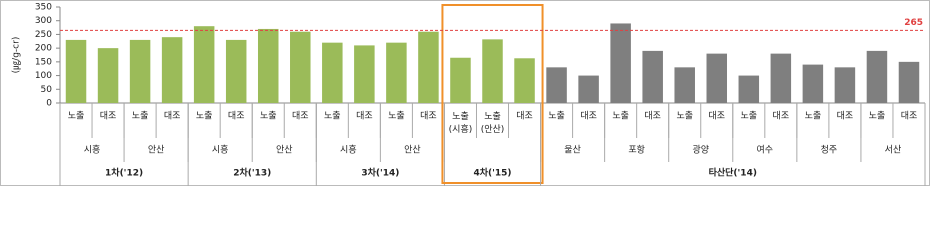 Image resolution: width=930 pixels, height=240 pixels. Describe the element at coordinates (380, 173) in the screenshot. I see `group-label: 3차('14)` at that location.